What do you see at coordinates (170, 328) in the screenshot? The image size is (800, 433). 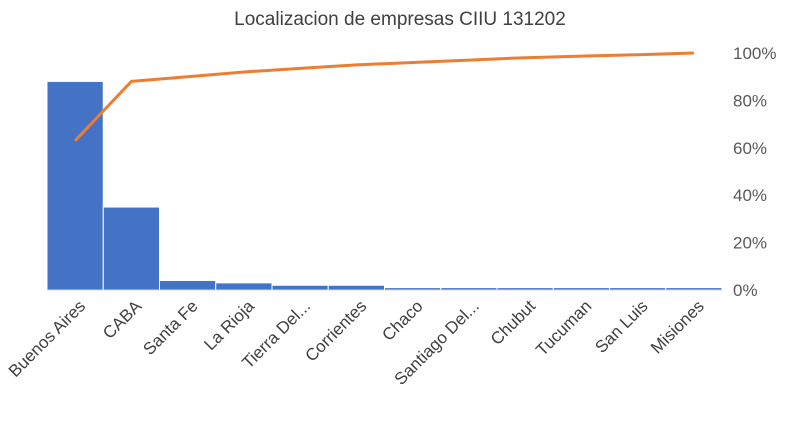 I see `x-tick-label: Santa Fe` at bounding box center [170, 328].